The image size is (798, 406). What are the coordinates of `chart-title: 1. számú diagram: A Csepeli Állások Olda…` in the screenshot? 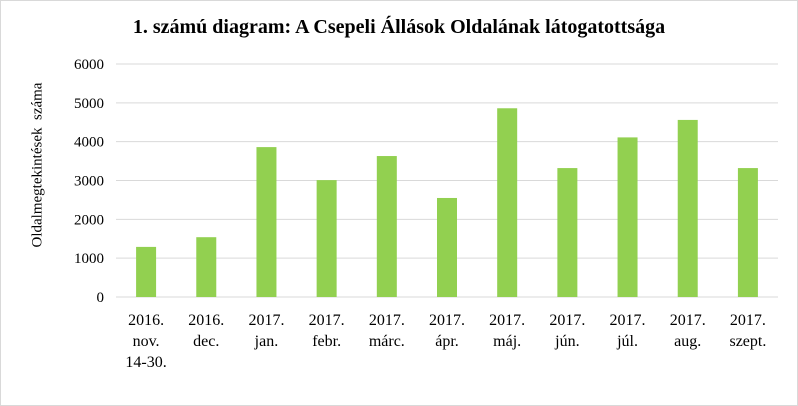 It's located at (399, 27).